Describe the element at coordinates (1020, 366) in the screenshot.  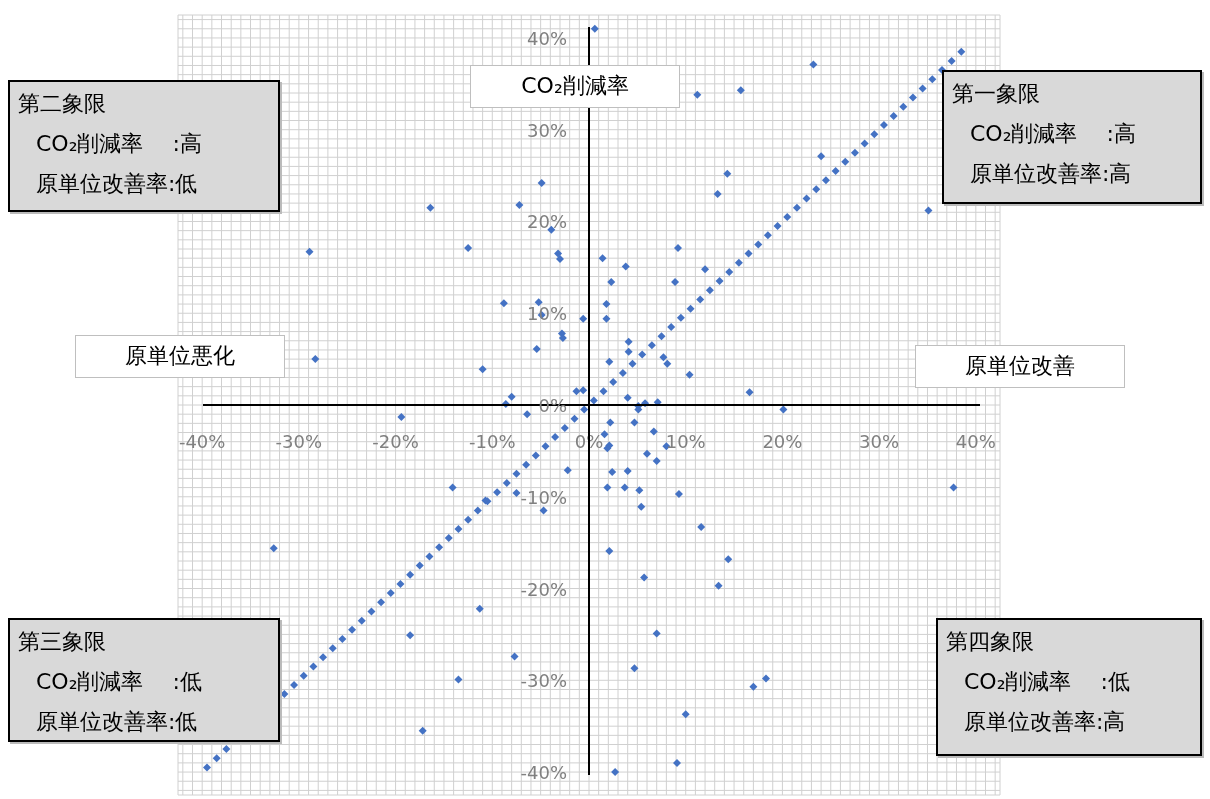
I see `text-box: 原単位改善` at that location.